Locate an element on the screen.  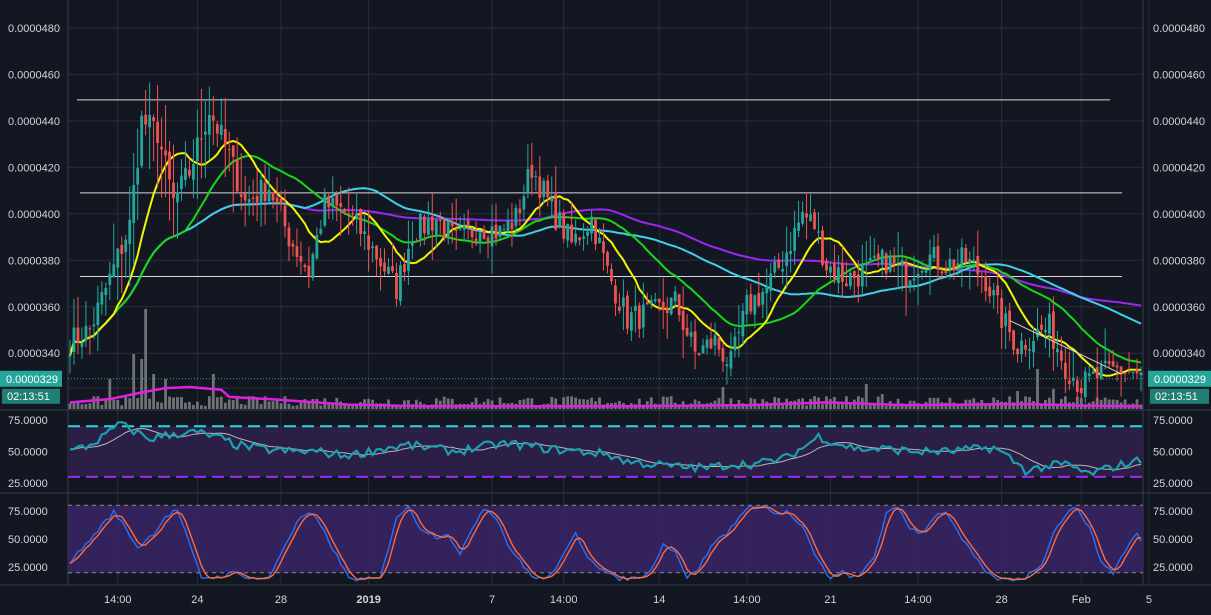
price-axis-label-right: 0.0000440 is located at coordinates (1179, 122).